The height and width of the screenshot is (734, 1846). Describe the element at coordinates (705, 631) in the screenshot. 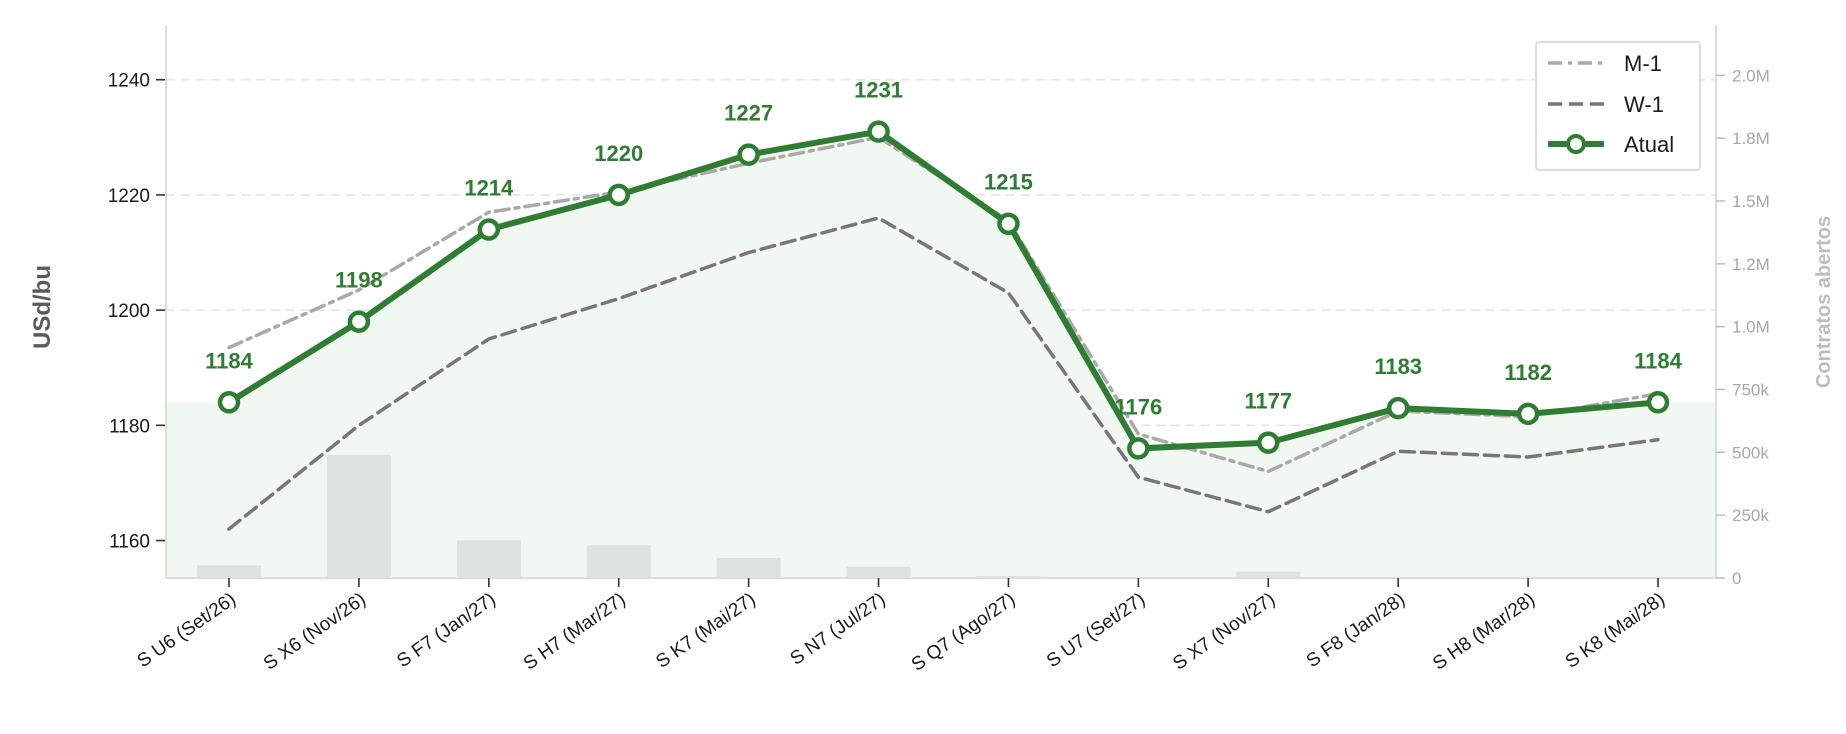

I see `x-tick-label: S K7 (Mai/27)` at that location.